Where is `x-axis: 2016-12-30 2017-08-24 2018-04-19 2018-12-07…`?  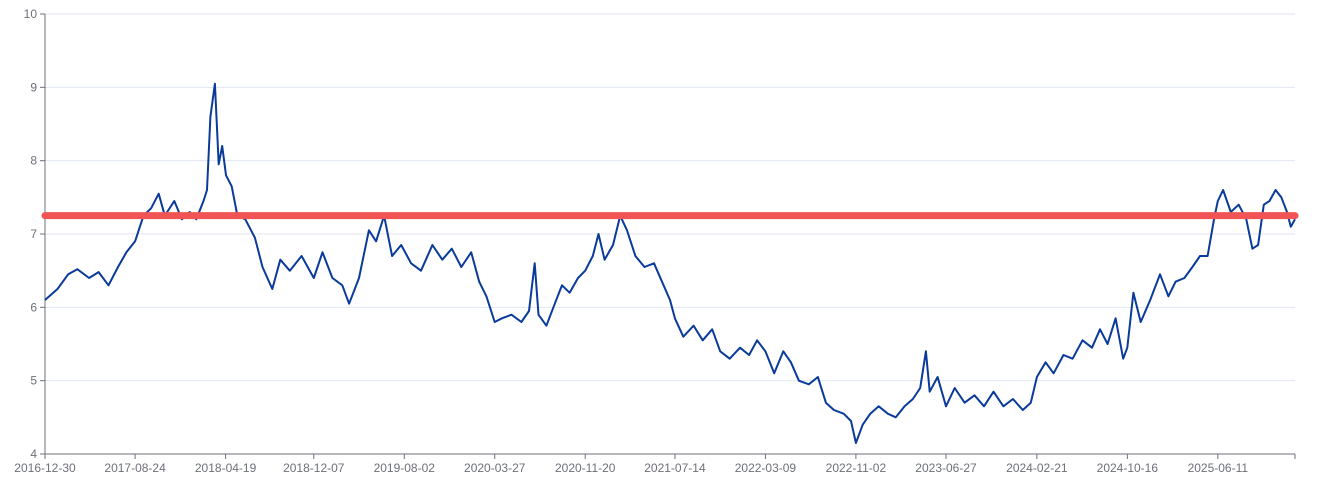 x-axis: 2016-12-30 2017-08-24 2018-04-19 2018-12-07… is located at coordinates (654, 464).